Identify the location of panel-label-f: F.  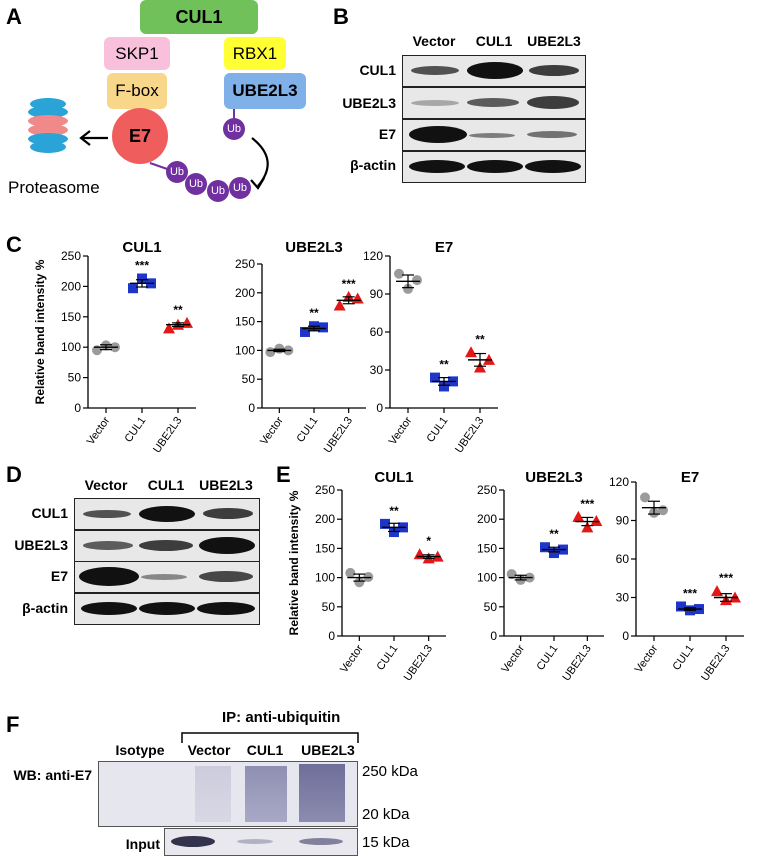
(13, 724).